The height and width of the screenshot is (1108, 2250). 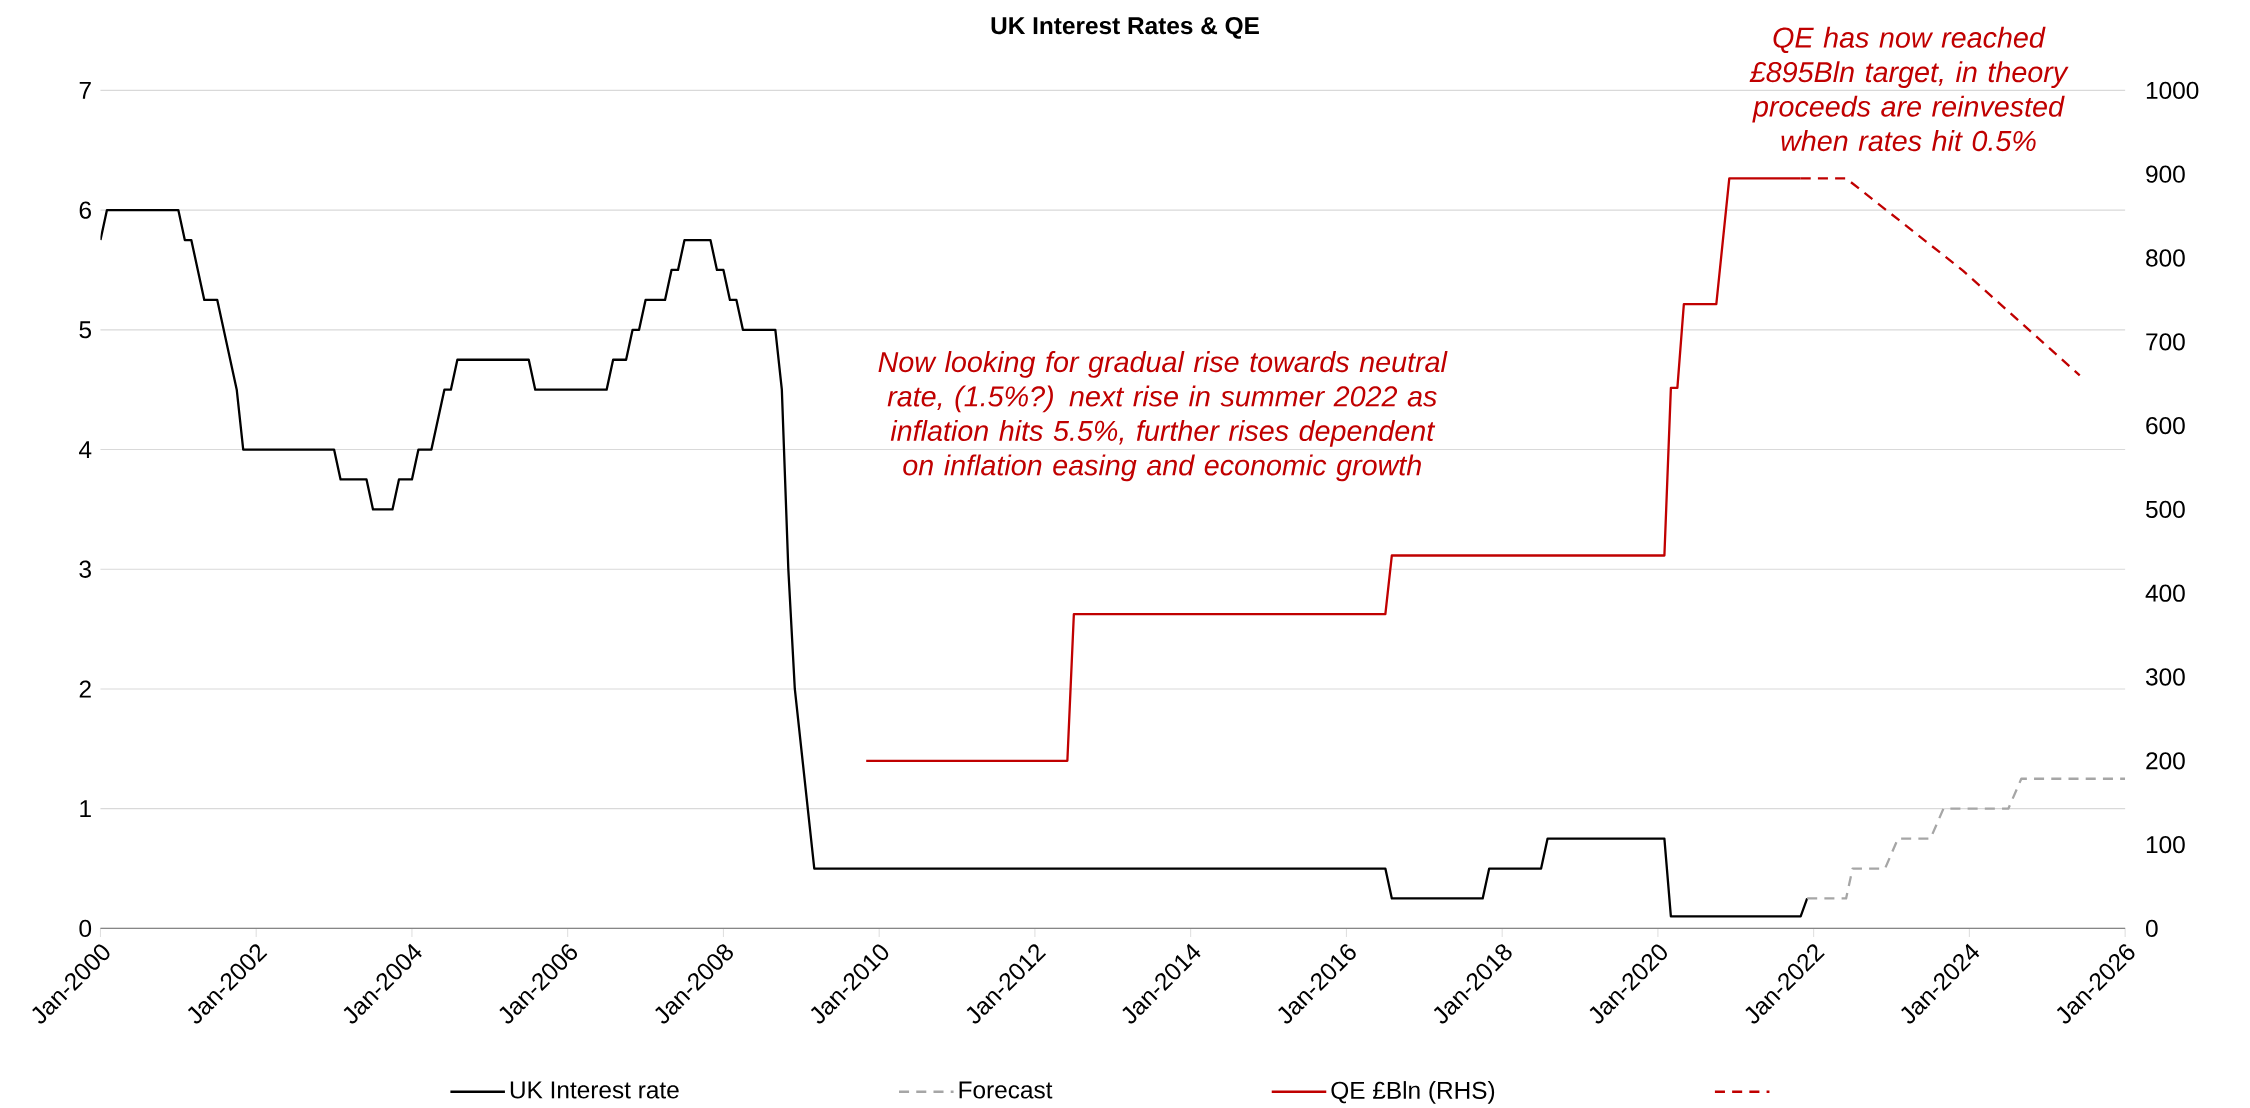 I want to click on y-tick-label: 7, so click(x=85, y=90).